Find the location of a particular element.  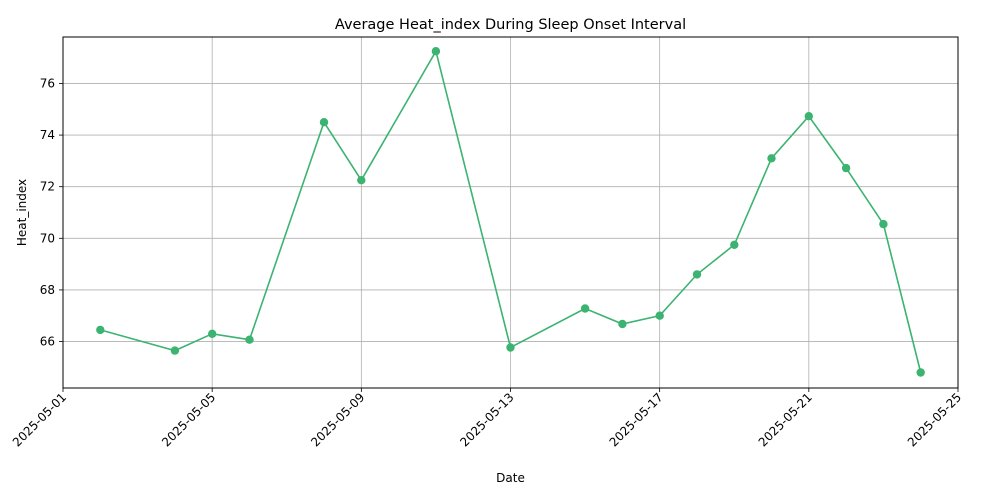

x-tick-label: 2025-05-25 is located at coordinates (934, 419).